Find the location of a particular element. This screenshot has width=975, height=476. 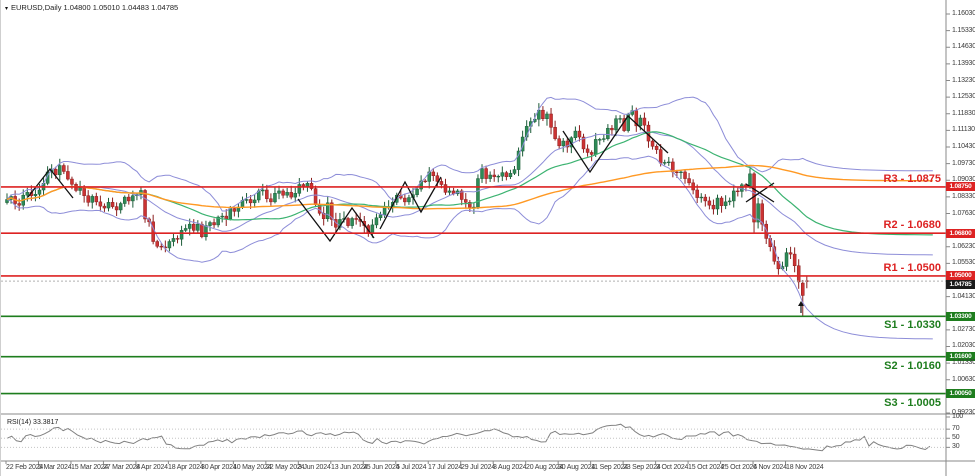

axis-price-box-R1: 1.05000 is located at coordinates (960, 275).